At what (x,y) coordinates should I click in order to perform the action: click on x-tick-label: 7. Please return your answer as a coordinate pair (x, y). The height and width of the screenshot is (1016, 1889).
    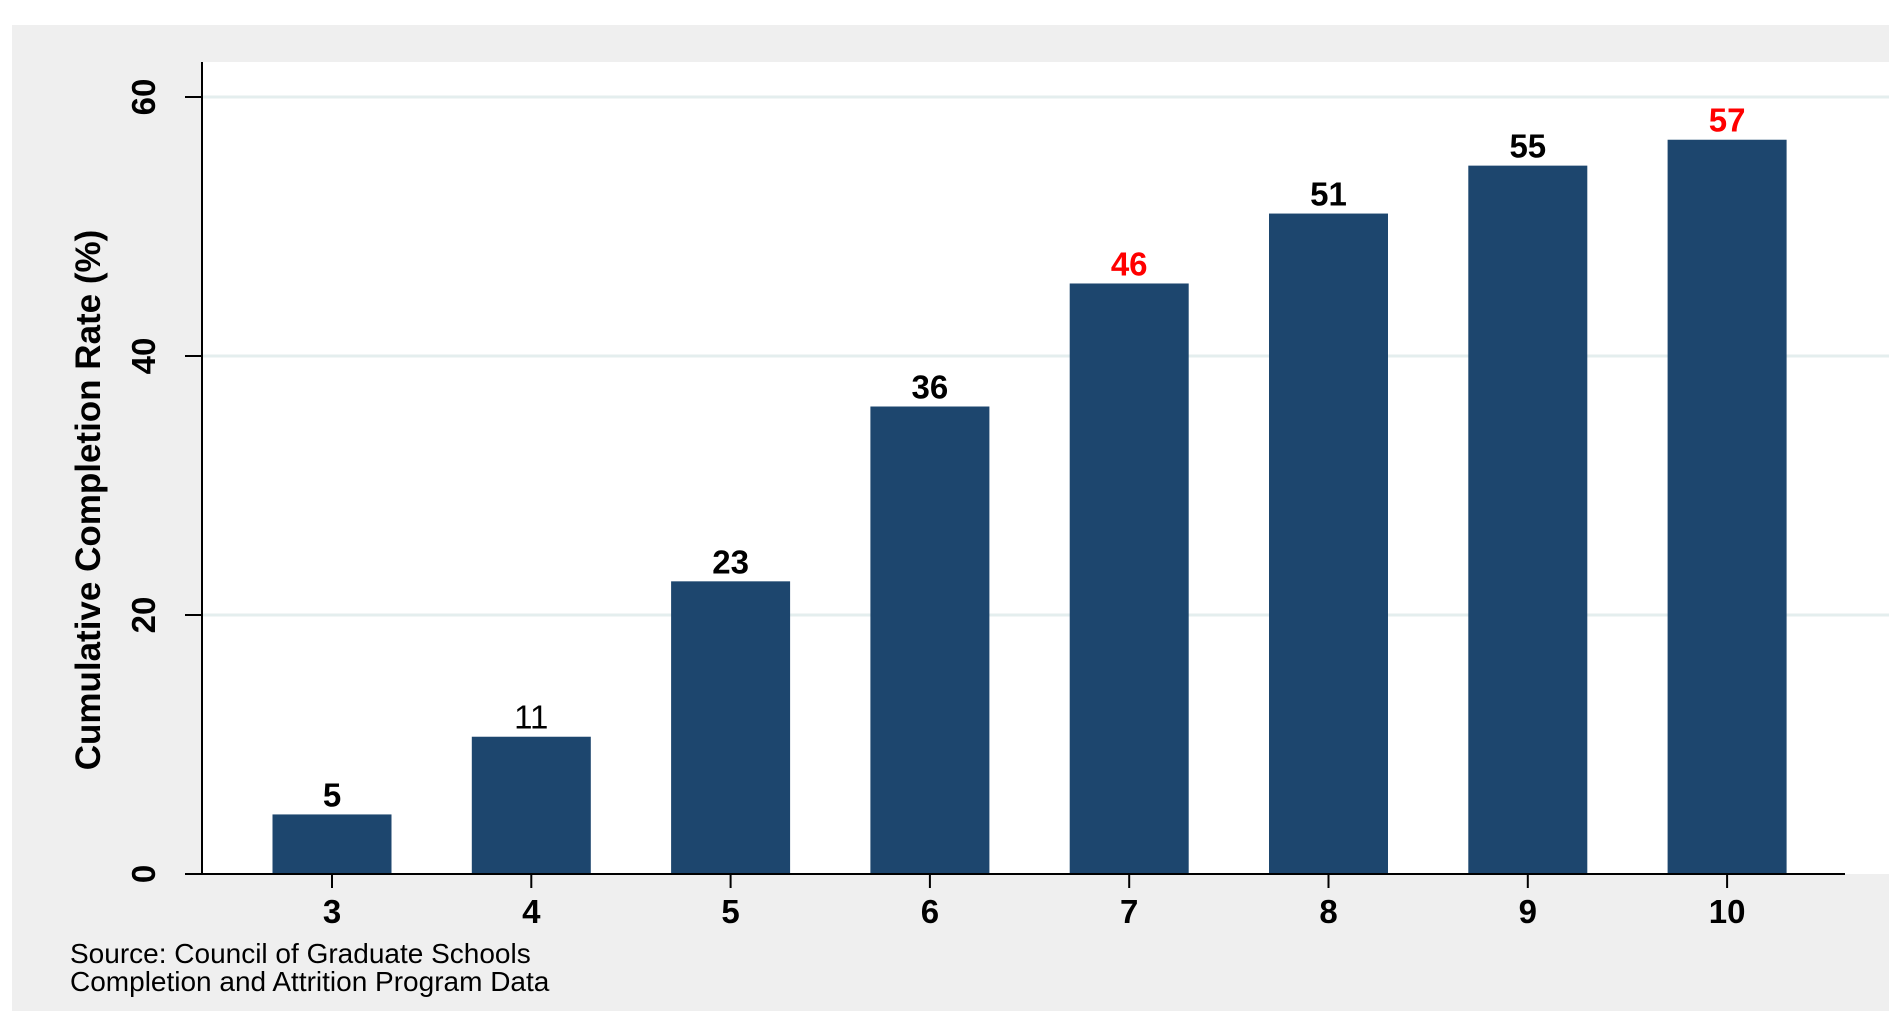
    Looking at the image, I should click on (1129, 911).